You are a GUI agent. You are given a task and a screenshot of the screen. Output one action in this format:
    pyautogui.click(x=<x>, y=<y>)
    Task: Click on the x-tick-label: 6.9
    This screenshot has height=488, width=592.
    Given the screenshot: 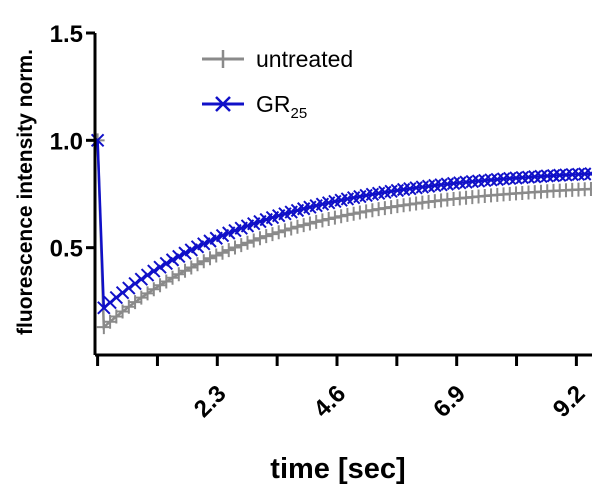 What is the action you would take?
    pyautogui.click(x=449, y=401)
    